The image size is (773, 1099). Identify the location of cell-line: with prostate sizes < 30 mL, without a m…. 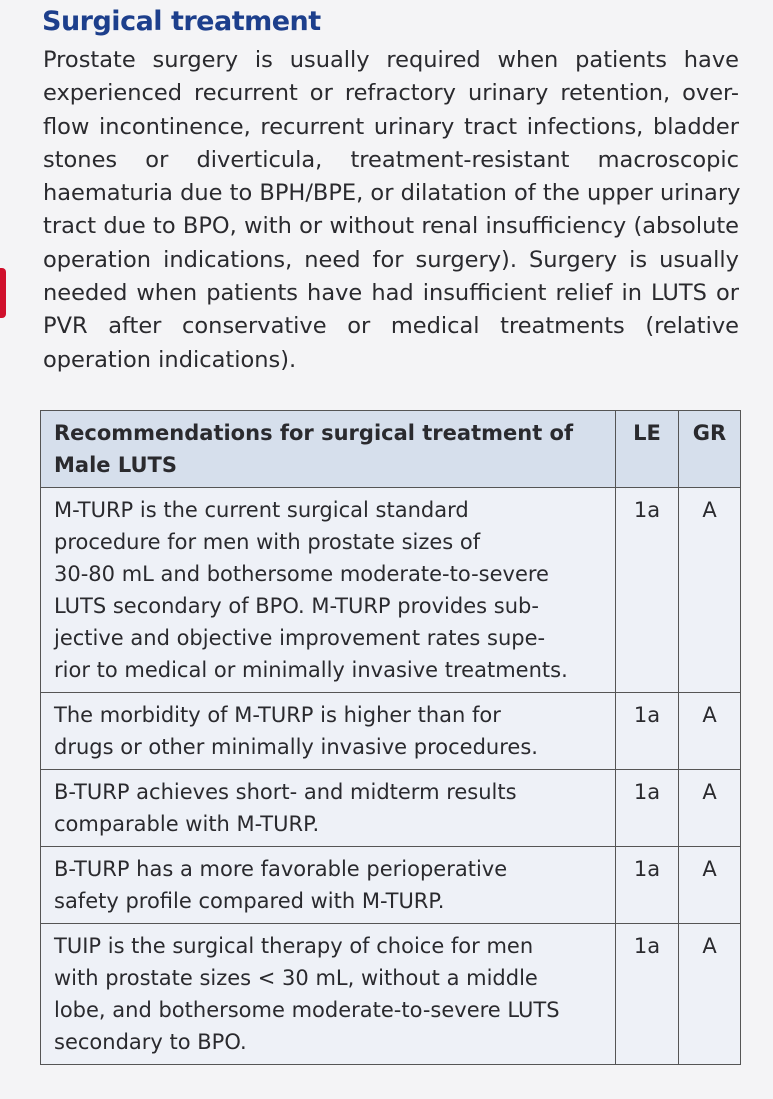
(296, 978).